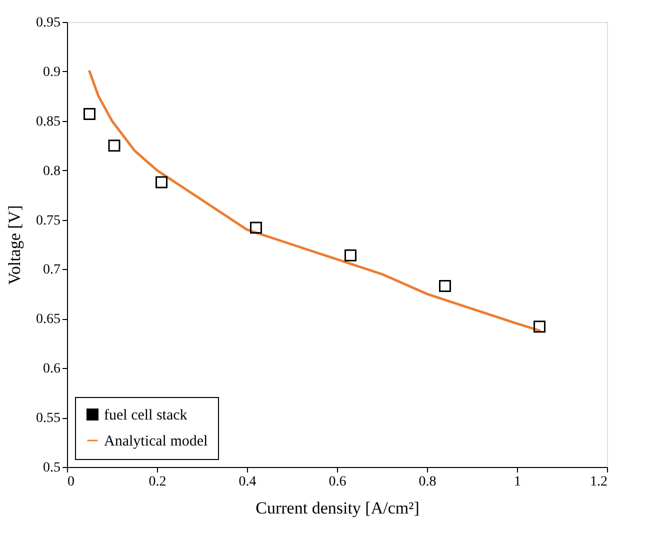 This screenshot has width=659, height=549. What do you see at coordinates (48, 220) in the screenshot?
I see `y-tick-label: 0.75` at bounding box center [48, 220].